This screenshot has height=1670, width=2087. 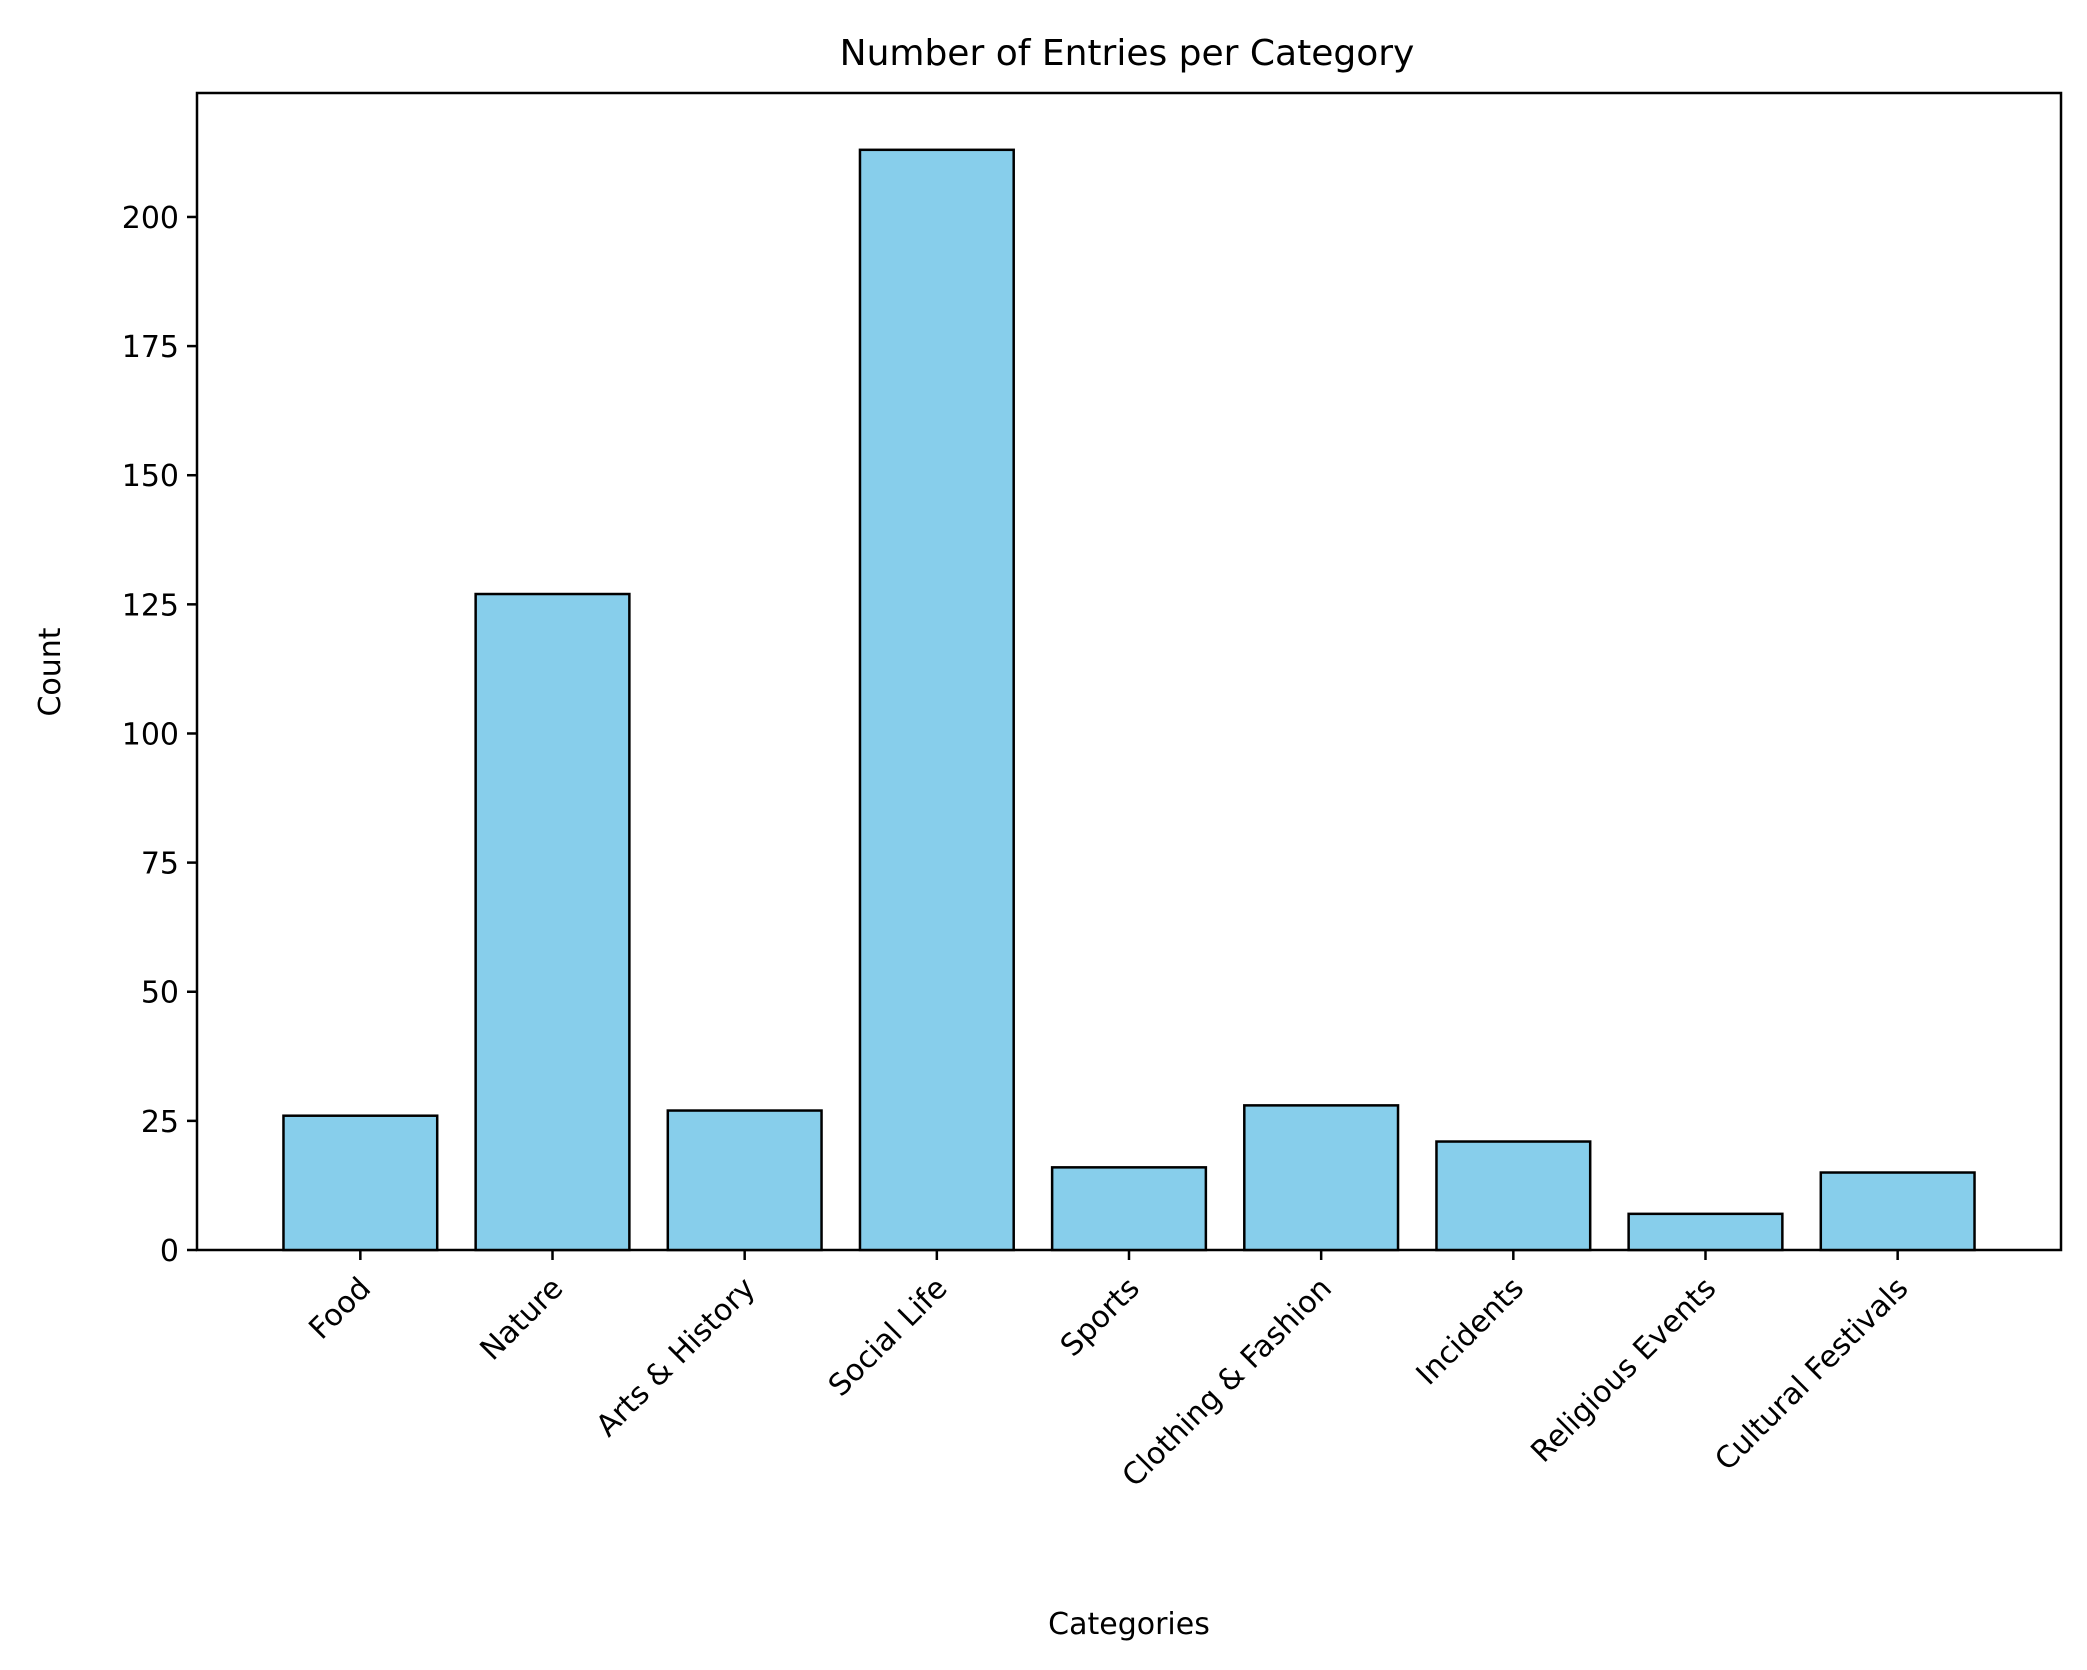 What do you see at coordinates (1513, 1196) in the screenshot?
I see `bar-incidents` at bounding box center [1513, 1196].